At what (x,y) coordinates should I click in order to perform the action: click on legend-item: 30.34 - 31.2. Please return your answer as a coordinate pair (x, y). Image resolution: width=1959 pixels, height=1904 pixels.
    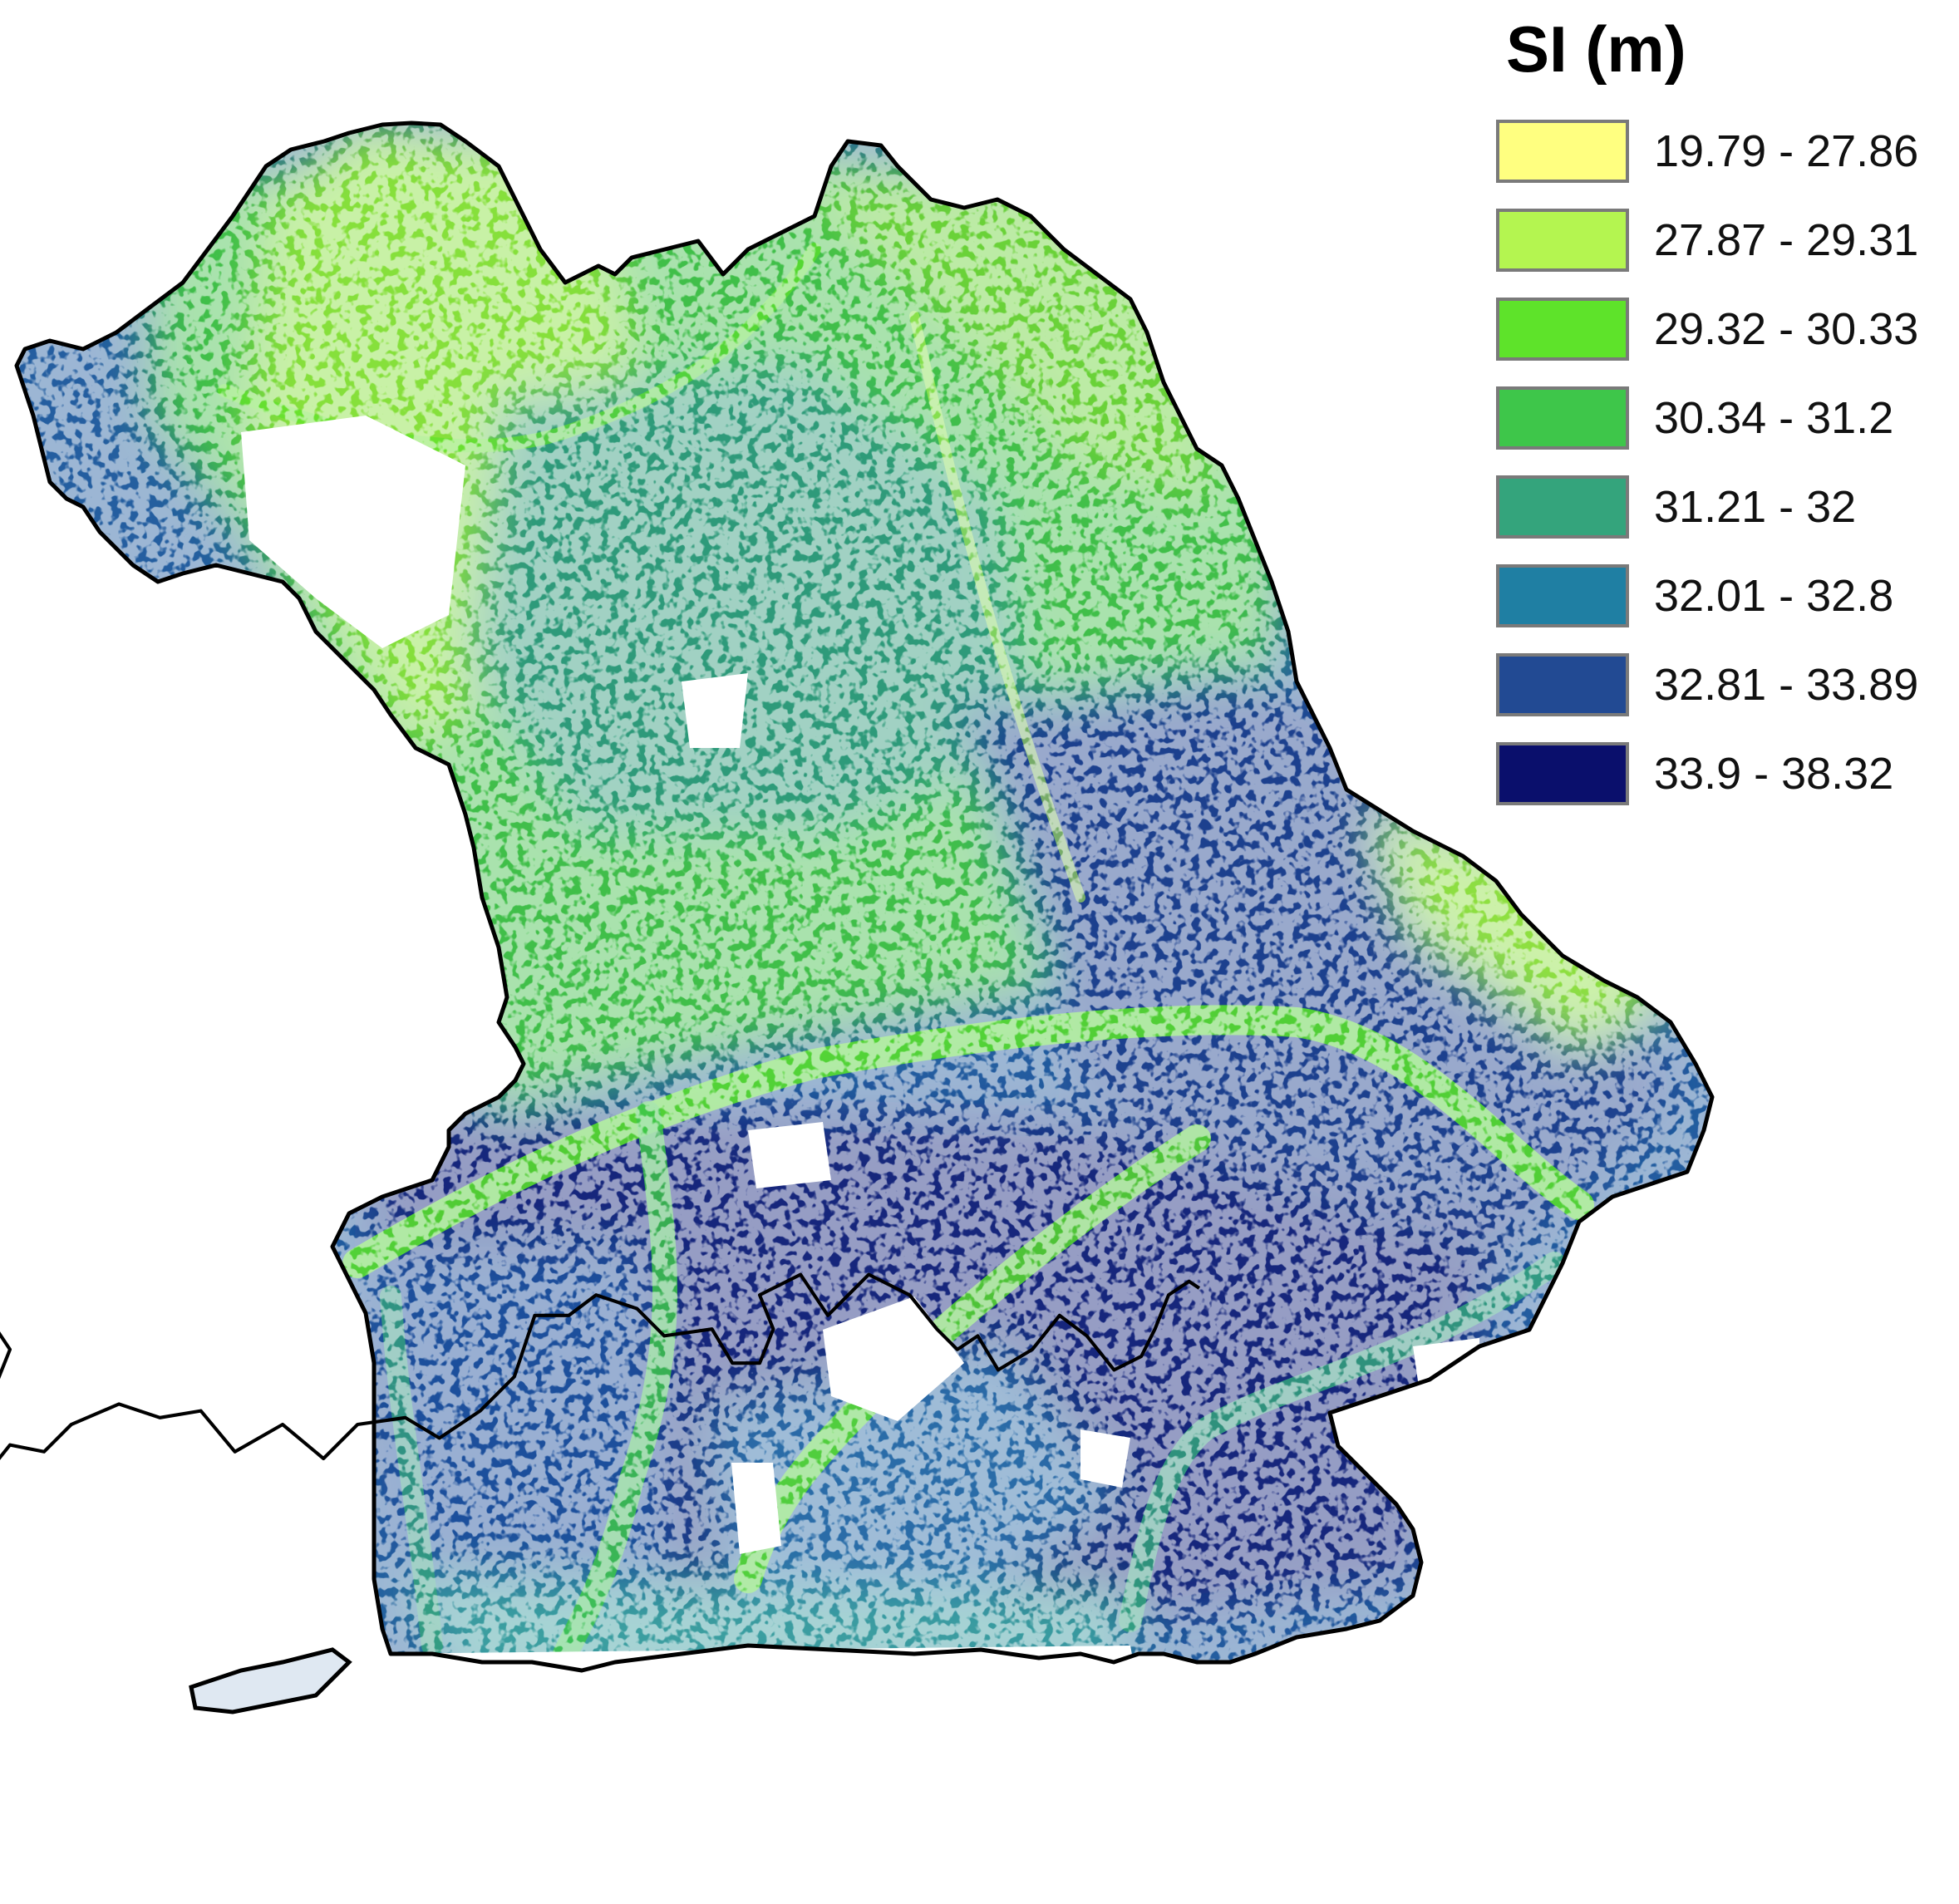
    Looking at the image, I should click on (1720, 418).